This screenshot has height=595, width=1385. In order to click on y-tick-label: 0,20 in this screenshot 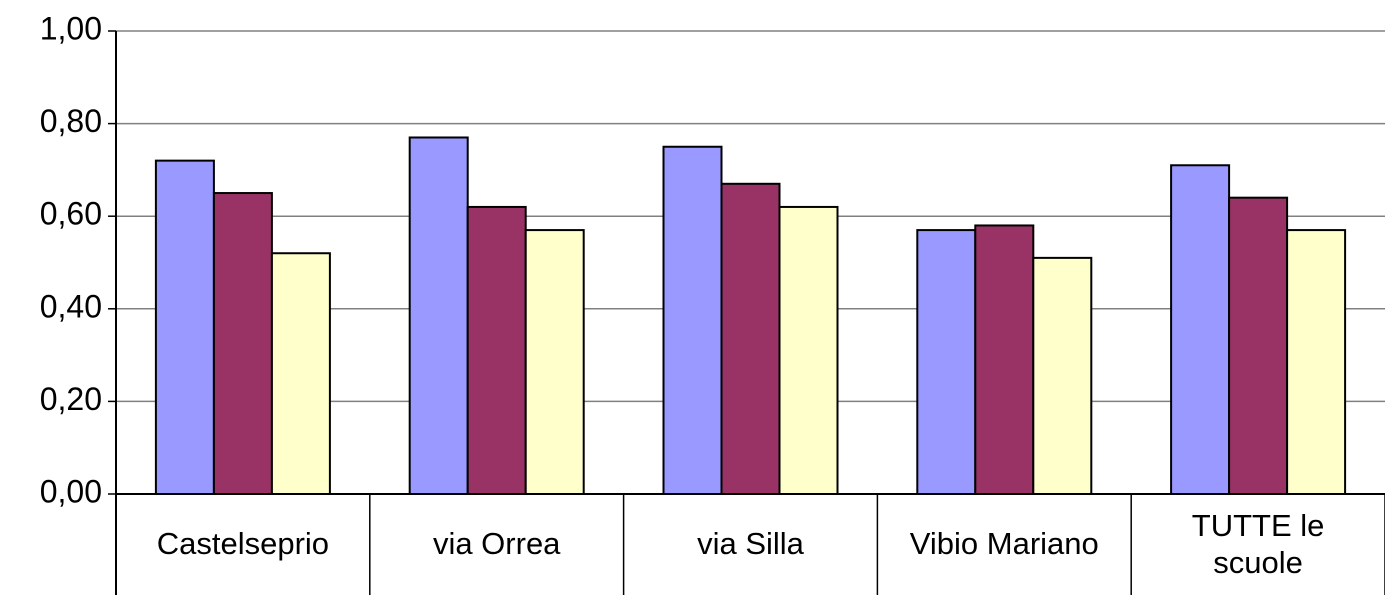, I will do `click(71, 399)`.